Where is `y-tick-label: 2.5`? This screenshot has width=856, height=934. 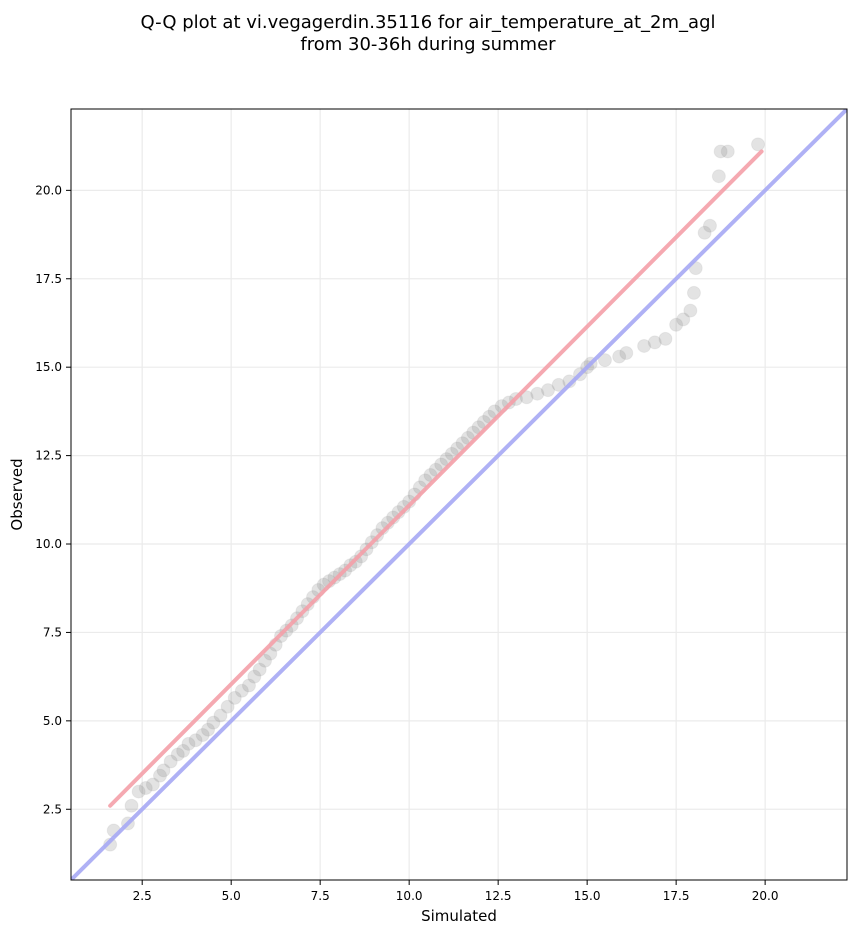
y-tick-label: 2.5 is located at coordinates (52, 809).